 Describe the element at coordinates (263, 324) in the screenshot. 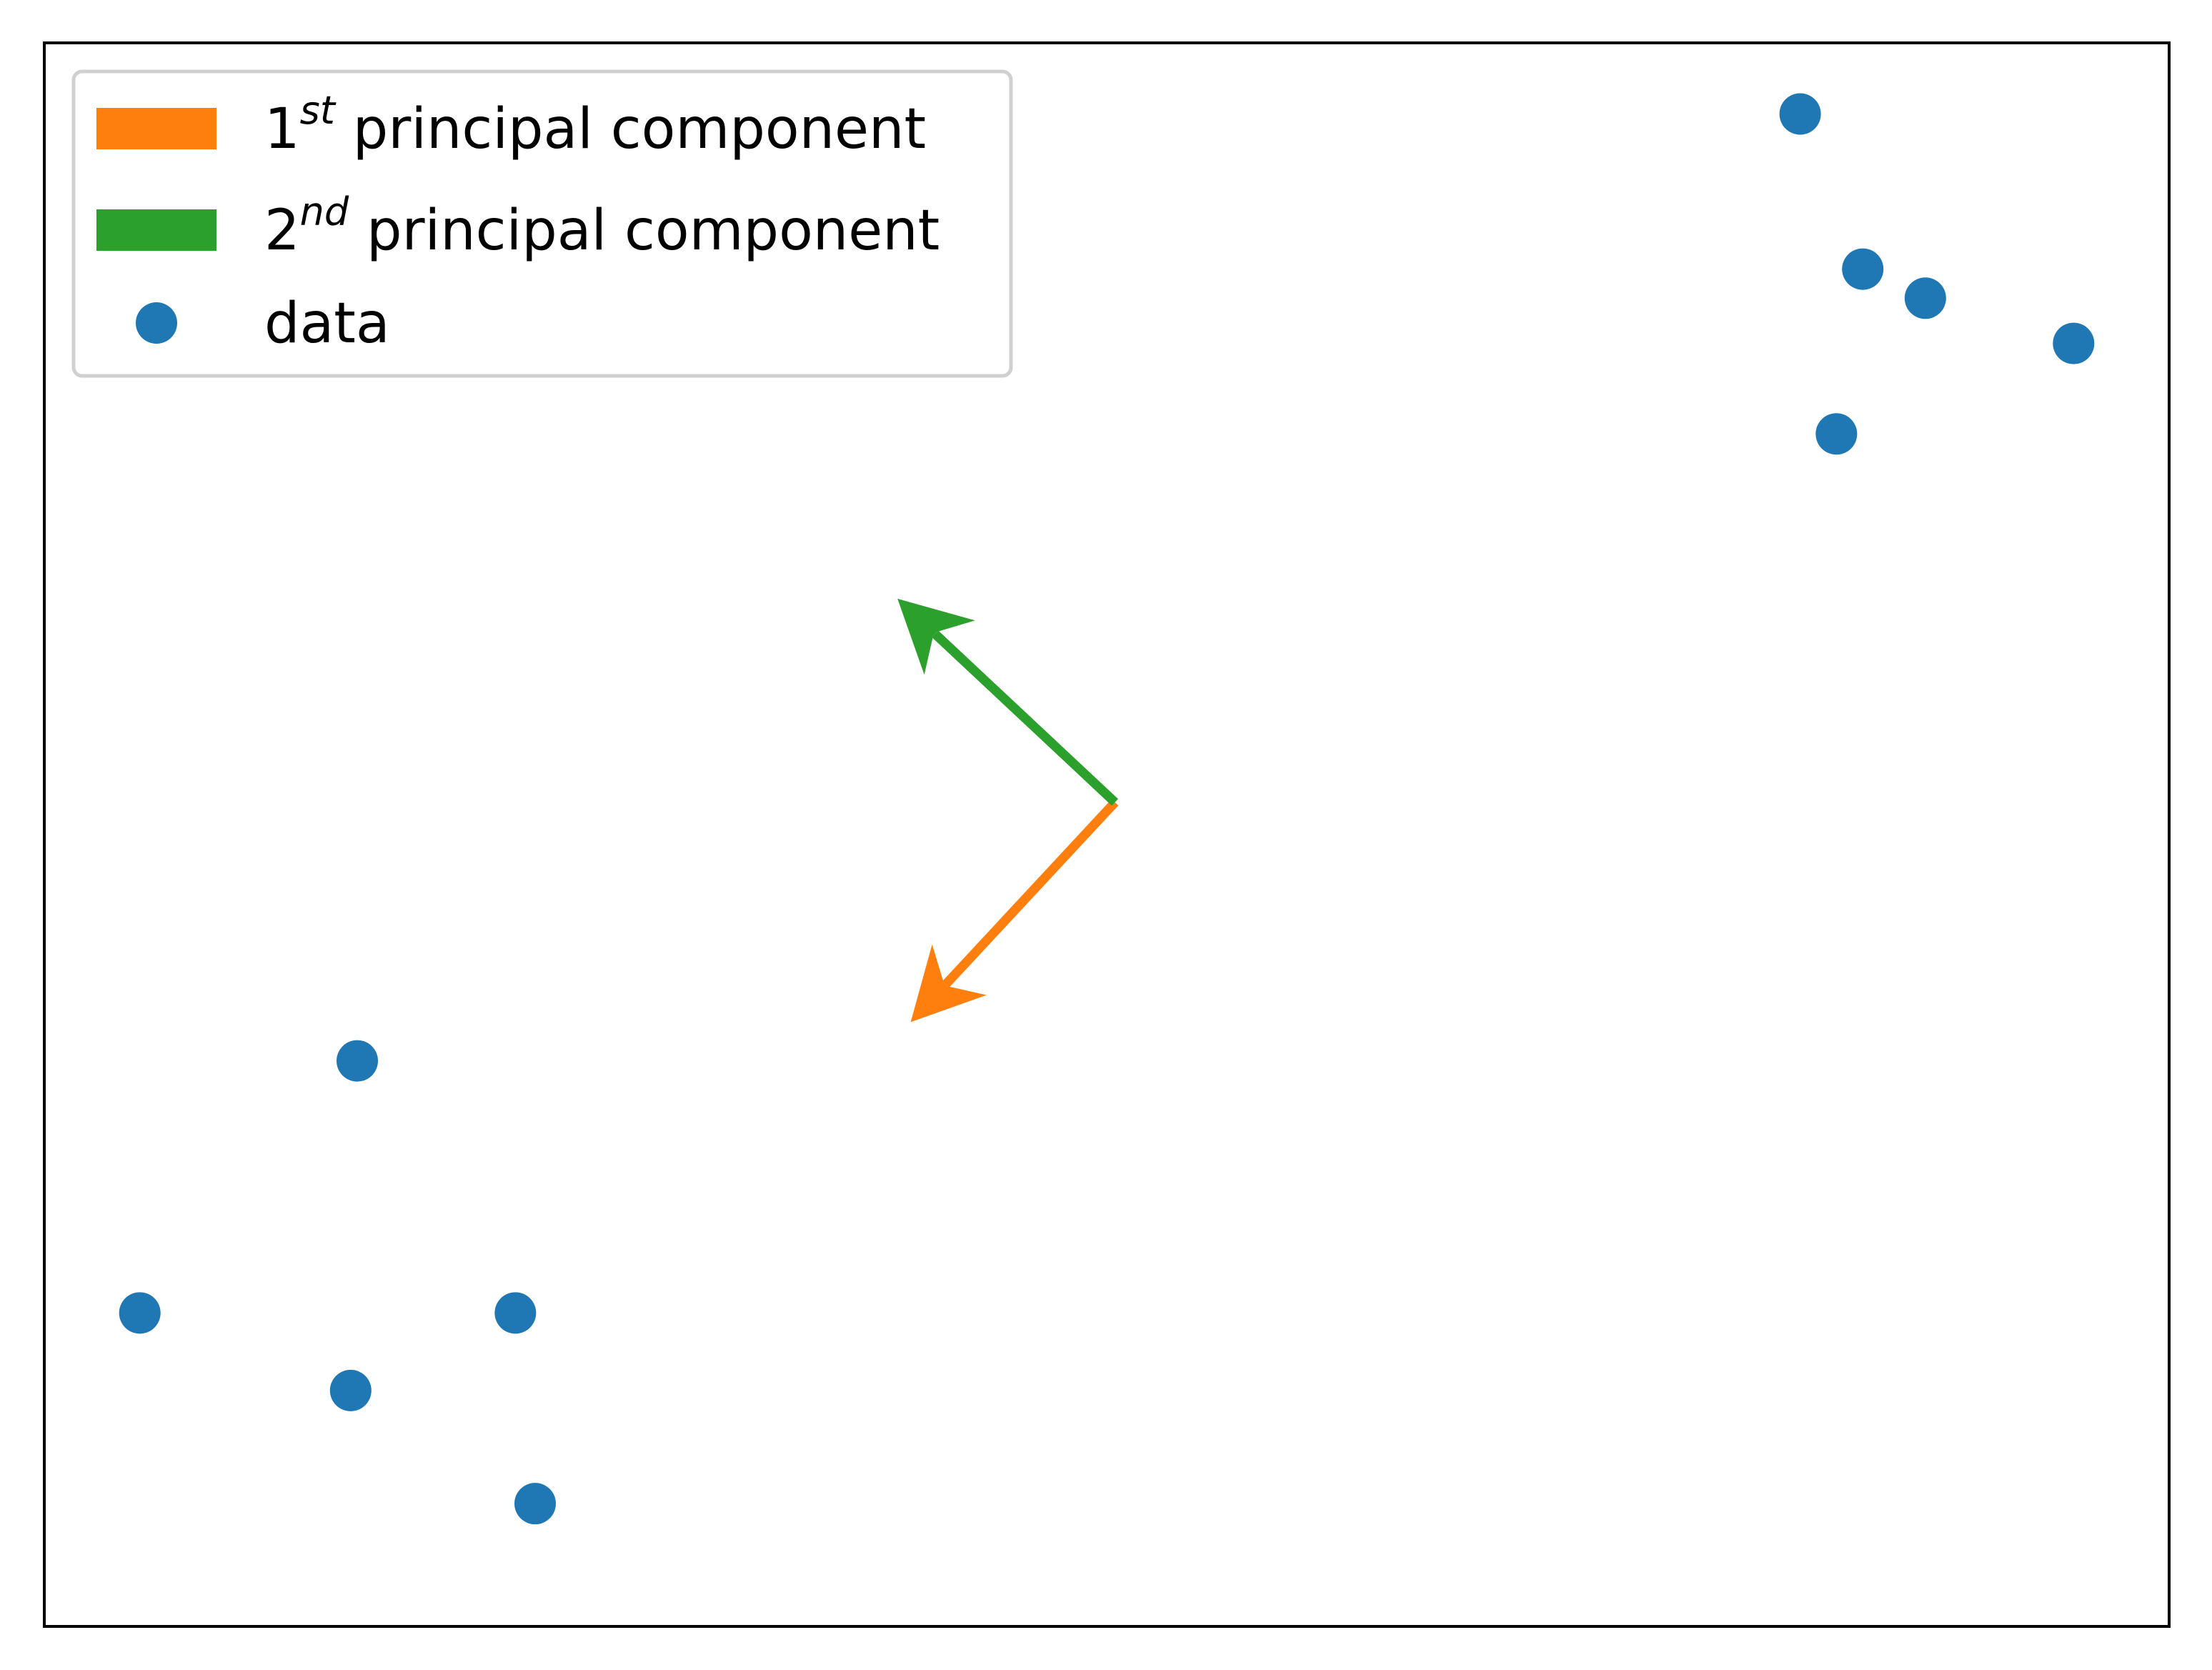

I see `legend-entry: data` at that location.